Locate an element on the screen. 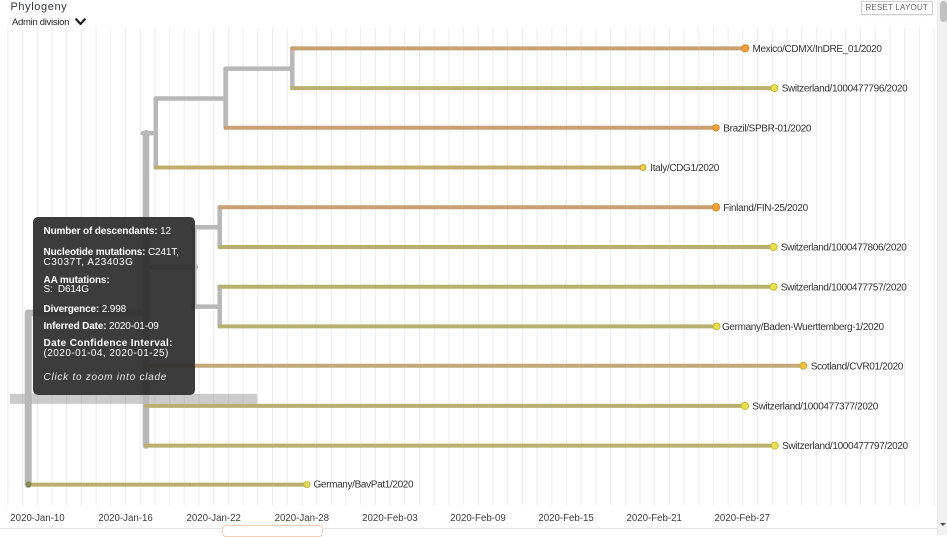  svg-text: 2020-Jan-16 is located at coordinates (125, 518).